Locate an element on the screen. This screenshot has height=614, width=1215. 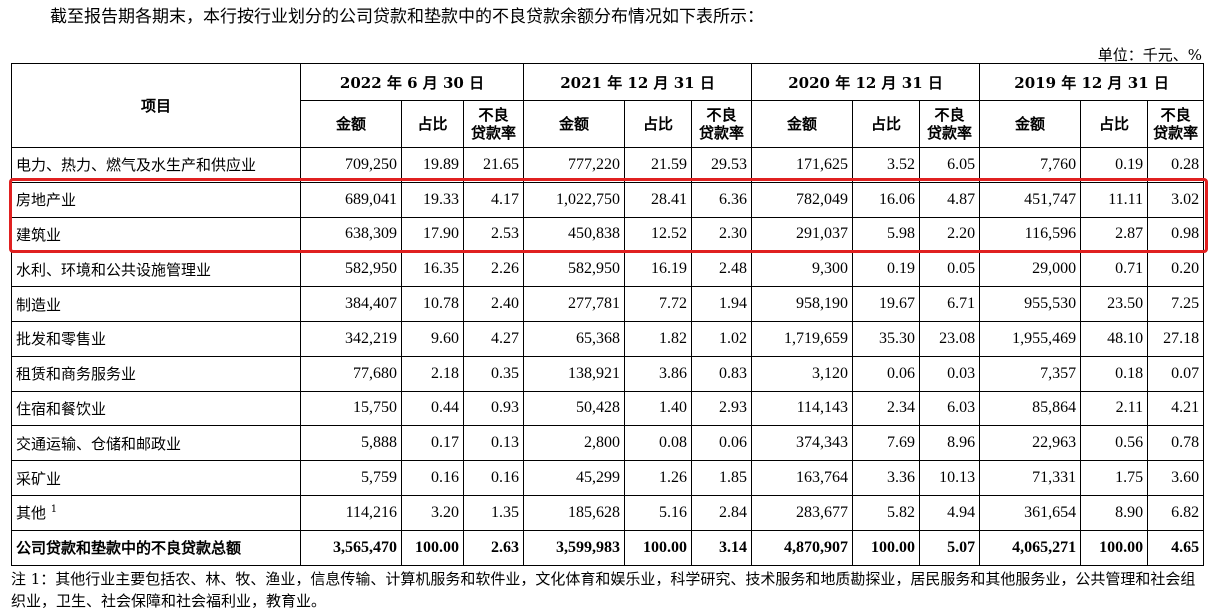
npl-rate-cell: 7.25 is located at coordinates (1176, 304).